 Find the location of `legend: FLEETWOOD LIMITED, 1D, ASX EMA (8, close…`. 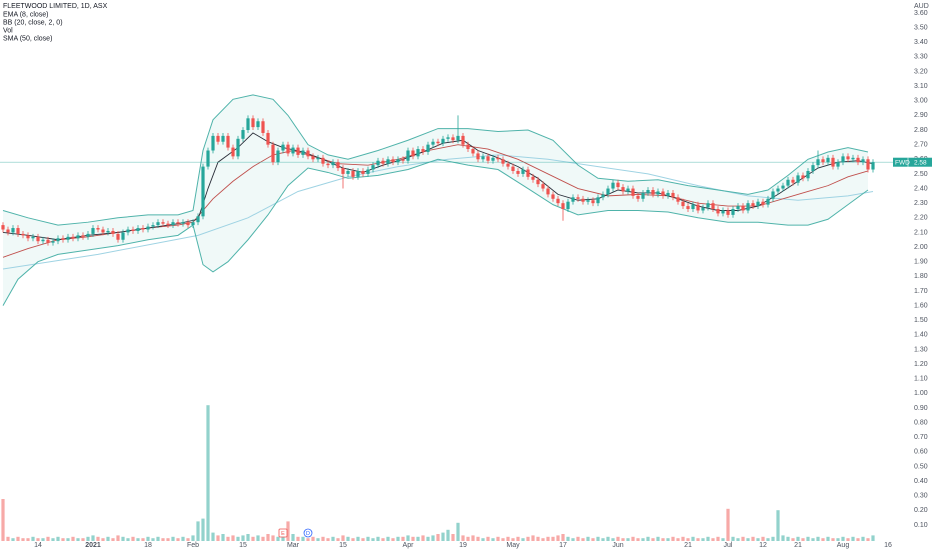

legend: FLEETWOOD LIMITED, 1D, ASX EMA (8, close… is located at coordinates (55, 23).